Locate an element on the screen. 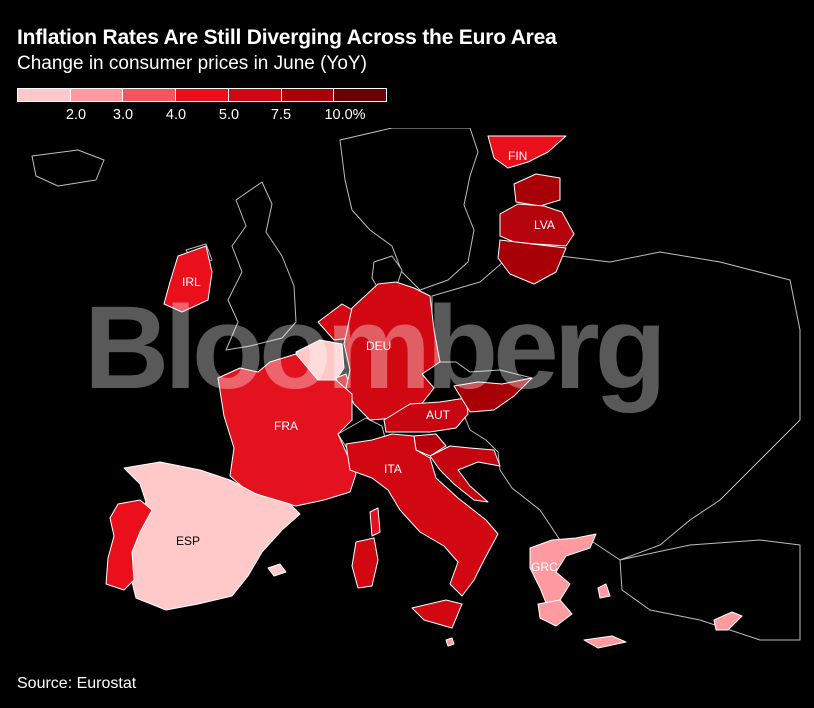  legend-tick-2: 2.0 is located at coordinates (76, 115).